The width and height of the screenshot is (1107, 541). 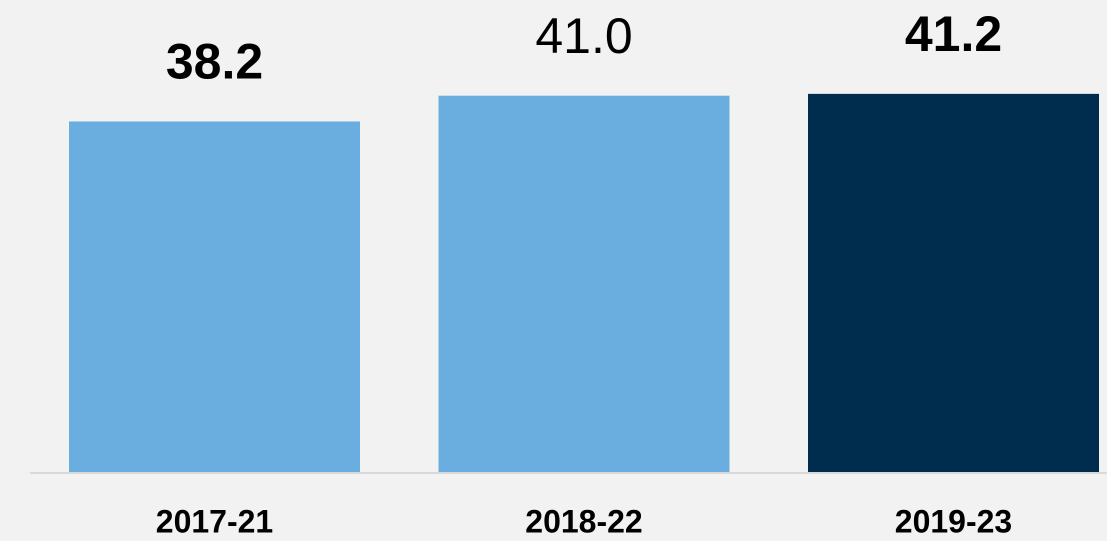 What do you see at coordinates (583, 521) in the screenshot?
I see `x-tick-label: 2018-22` at bounding box center [583, 521].